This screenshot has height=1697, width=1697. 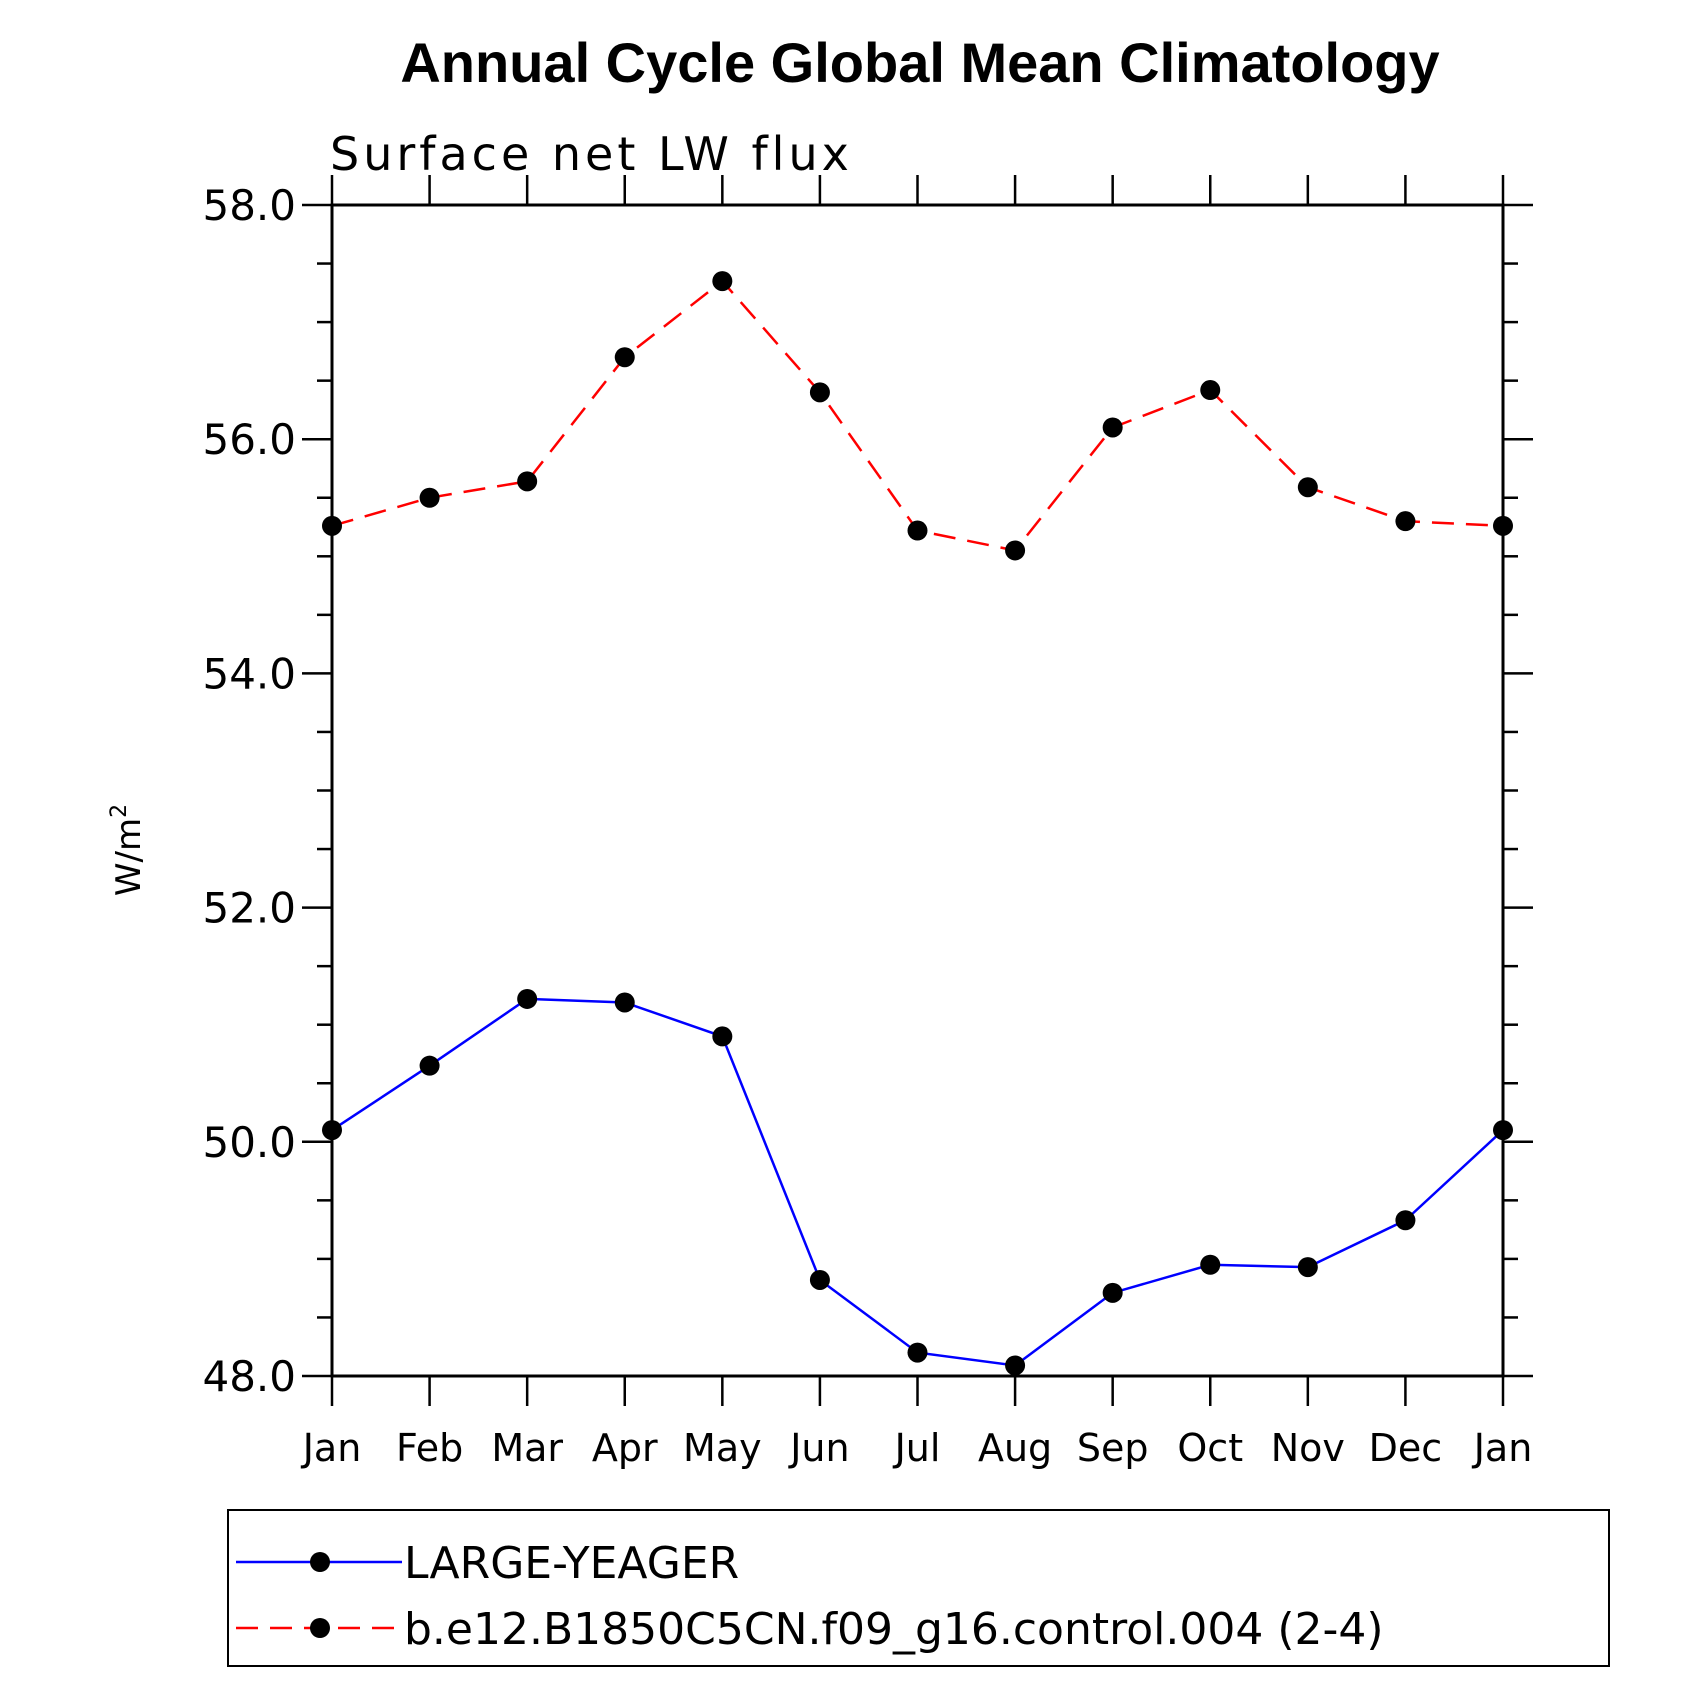 I want to click on x-tick-label: Mar, so click(x=527, y=1448).